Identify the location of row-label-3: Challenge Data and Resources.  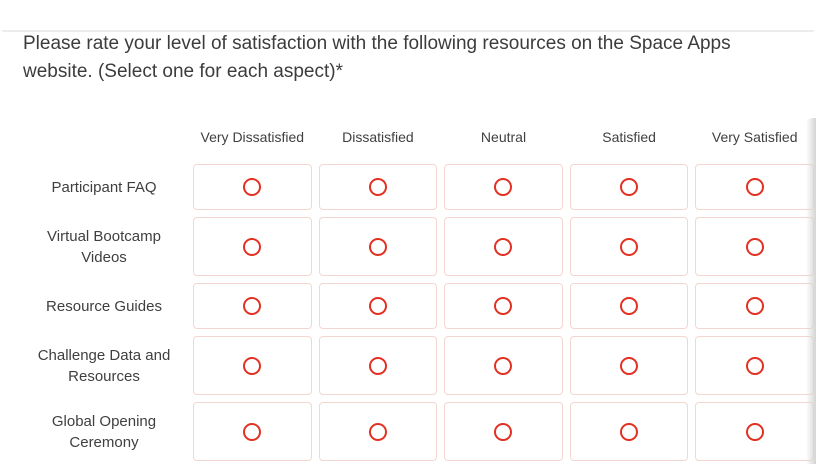
(104, 365).